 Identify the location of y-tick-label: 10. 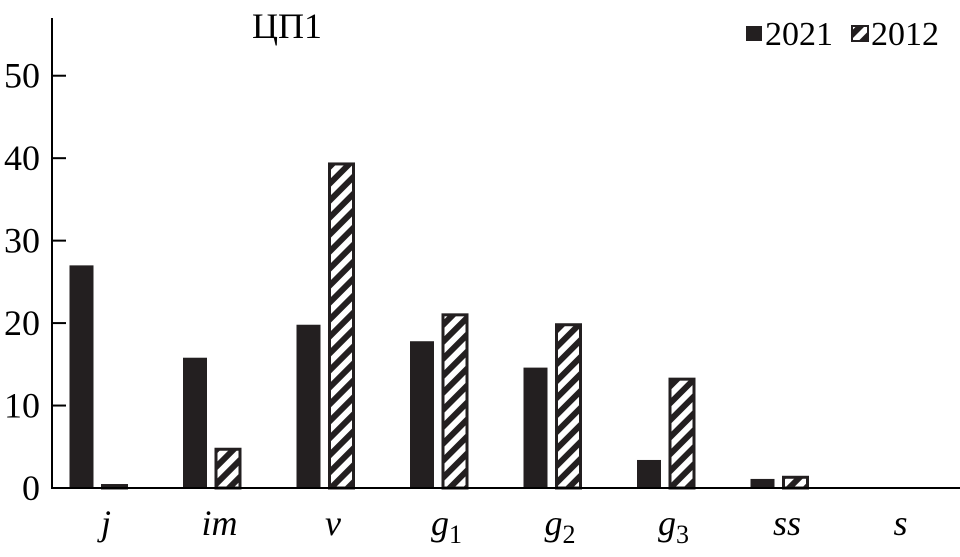
(22, 406).